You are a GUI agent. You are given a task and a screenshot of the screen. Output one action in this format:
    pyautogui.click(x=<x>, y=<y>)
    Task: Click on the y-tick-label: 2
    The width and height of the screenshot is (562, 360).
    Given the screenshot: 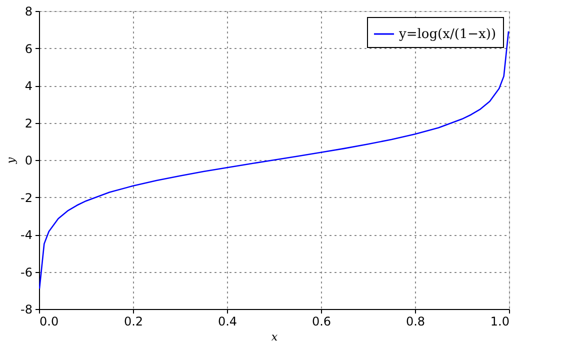 What is the action you would take?
    pyautogui.click(x=28, y=123)
    